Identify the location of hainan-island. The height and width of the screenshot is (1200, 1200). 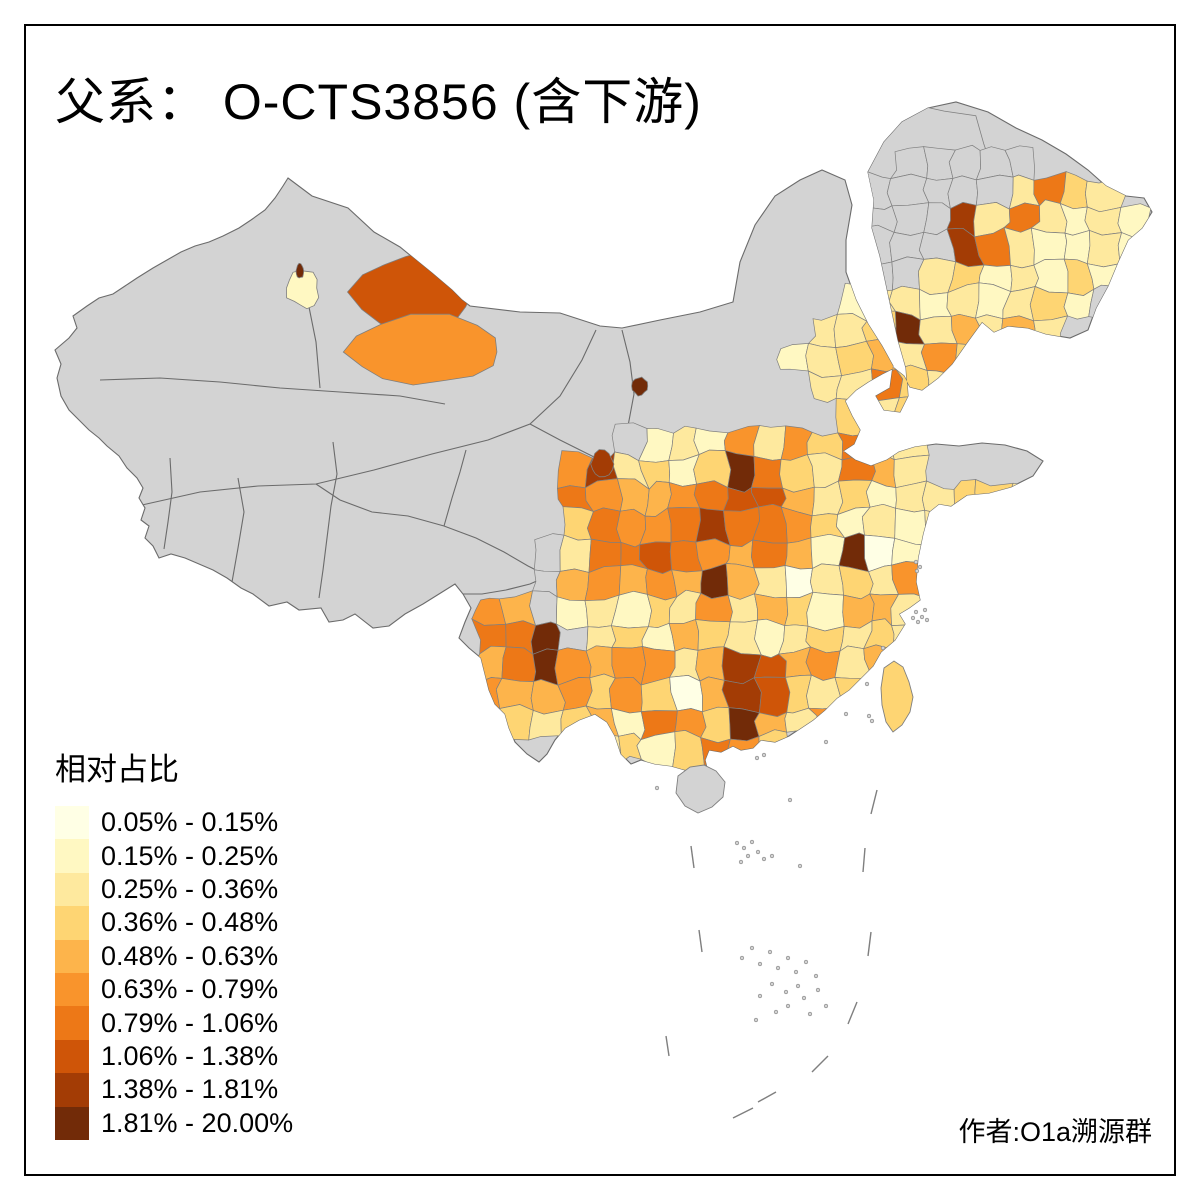
(700, 789).